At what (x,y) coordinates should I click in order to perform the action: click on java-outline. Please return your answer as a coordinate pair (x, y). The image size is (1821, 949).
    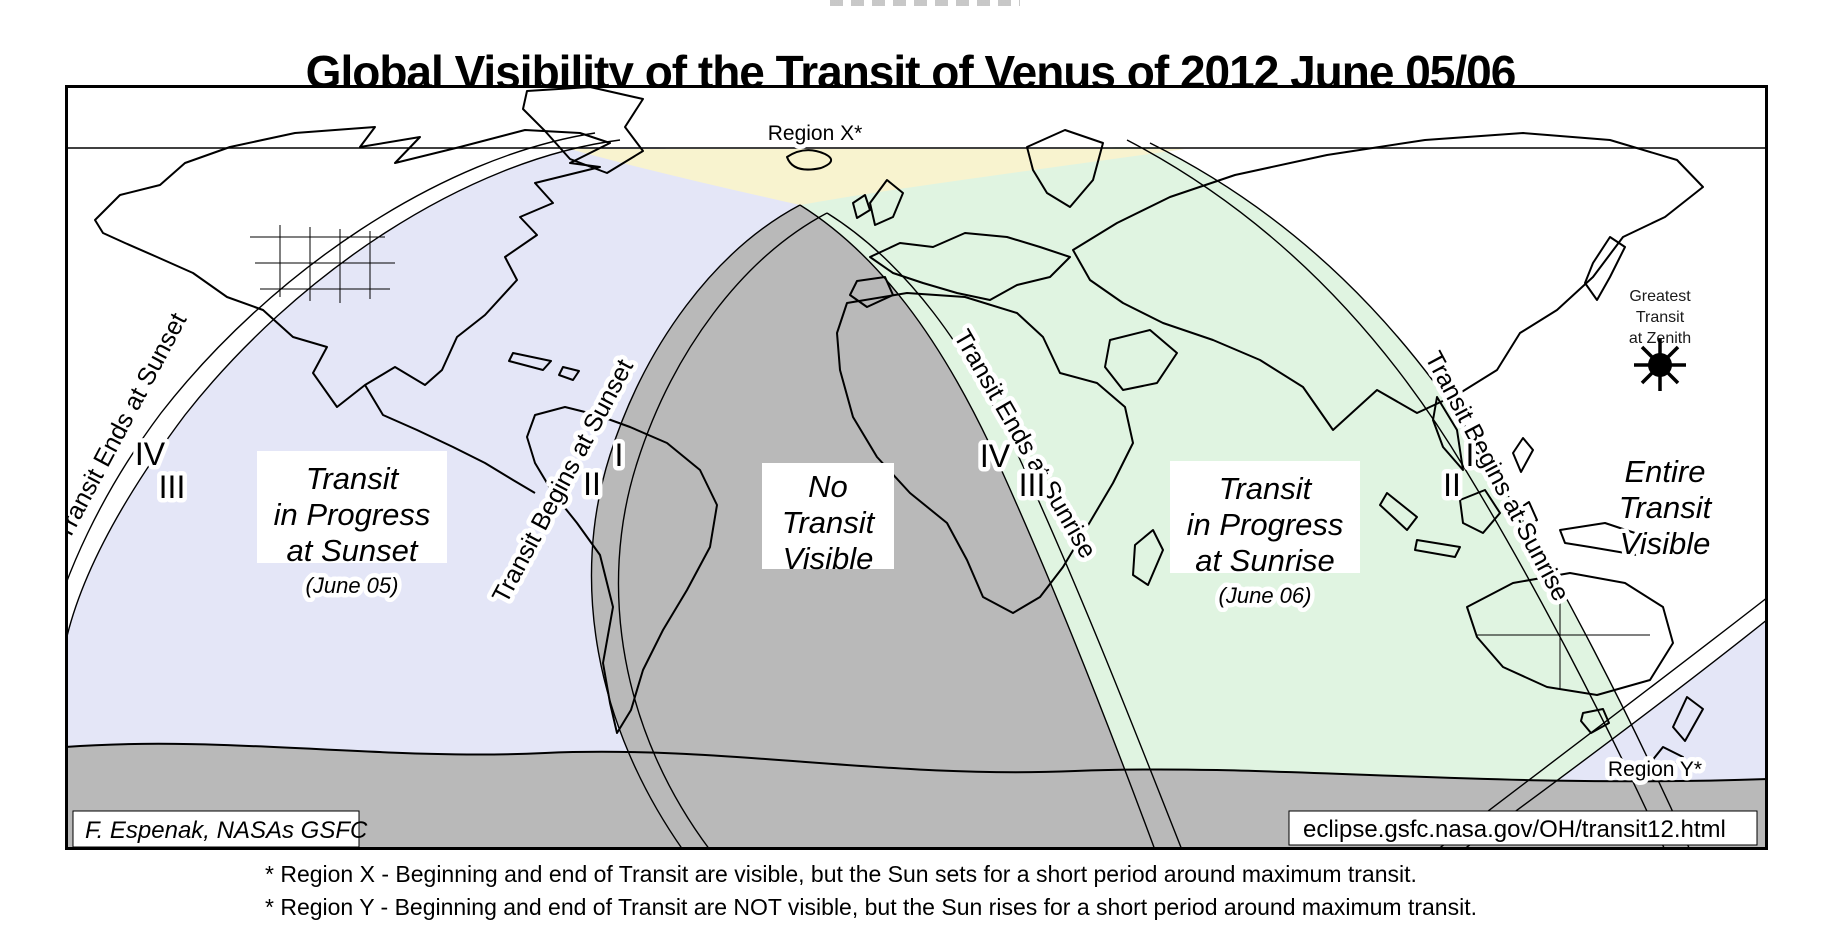
    Looking at the image, I should click on (1437, 548).